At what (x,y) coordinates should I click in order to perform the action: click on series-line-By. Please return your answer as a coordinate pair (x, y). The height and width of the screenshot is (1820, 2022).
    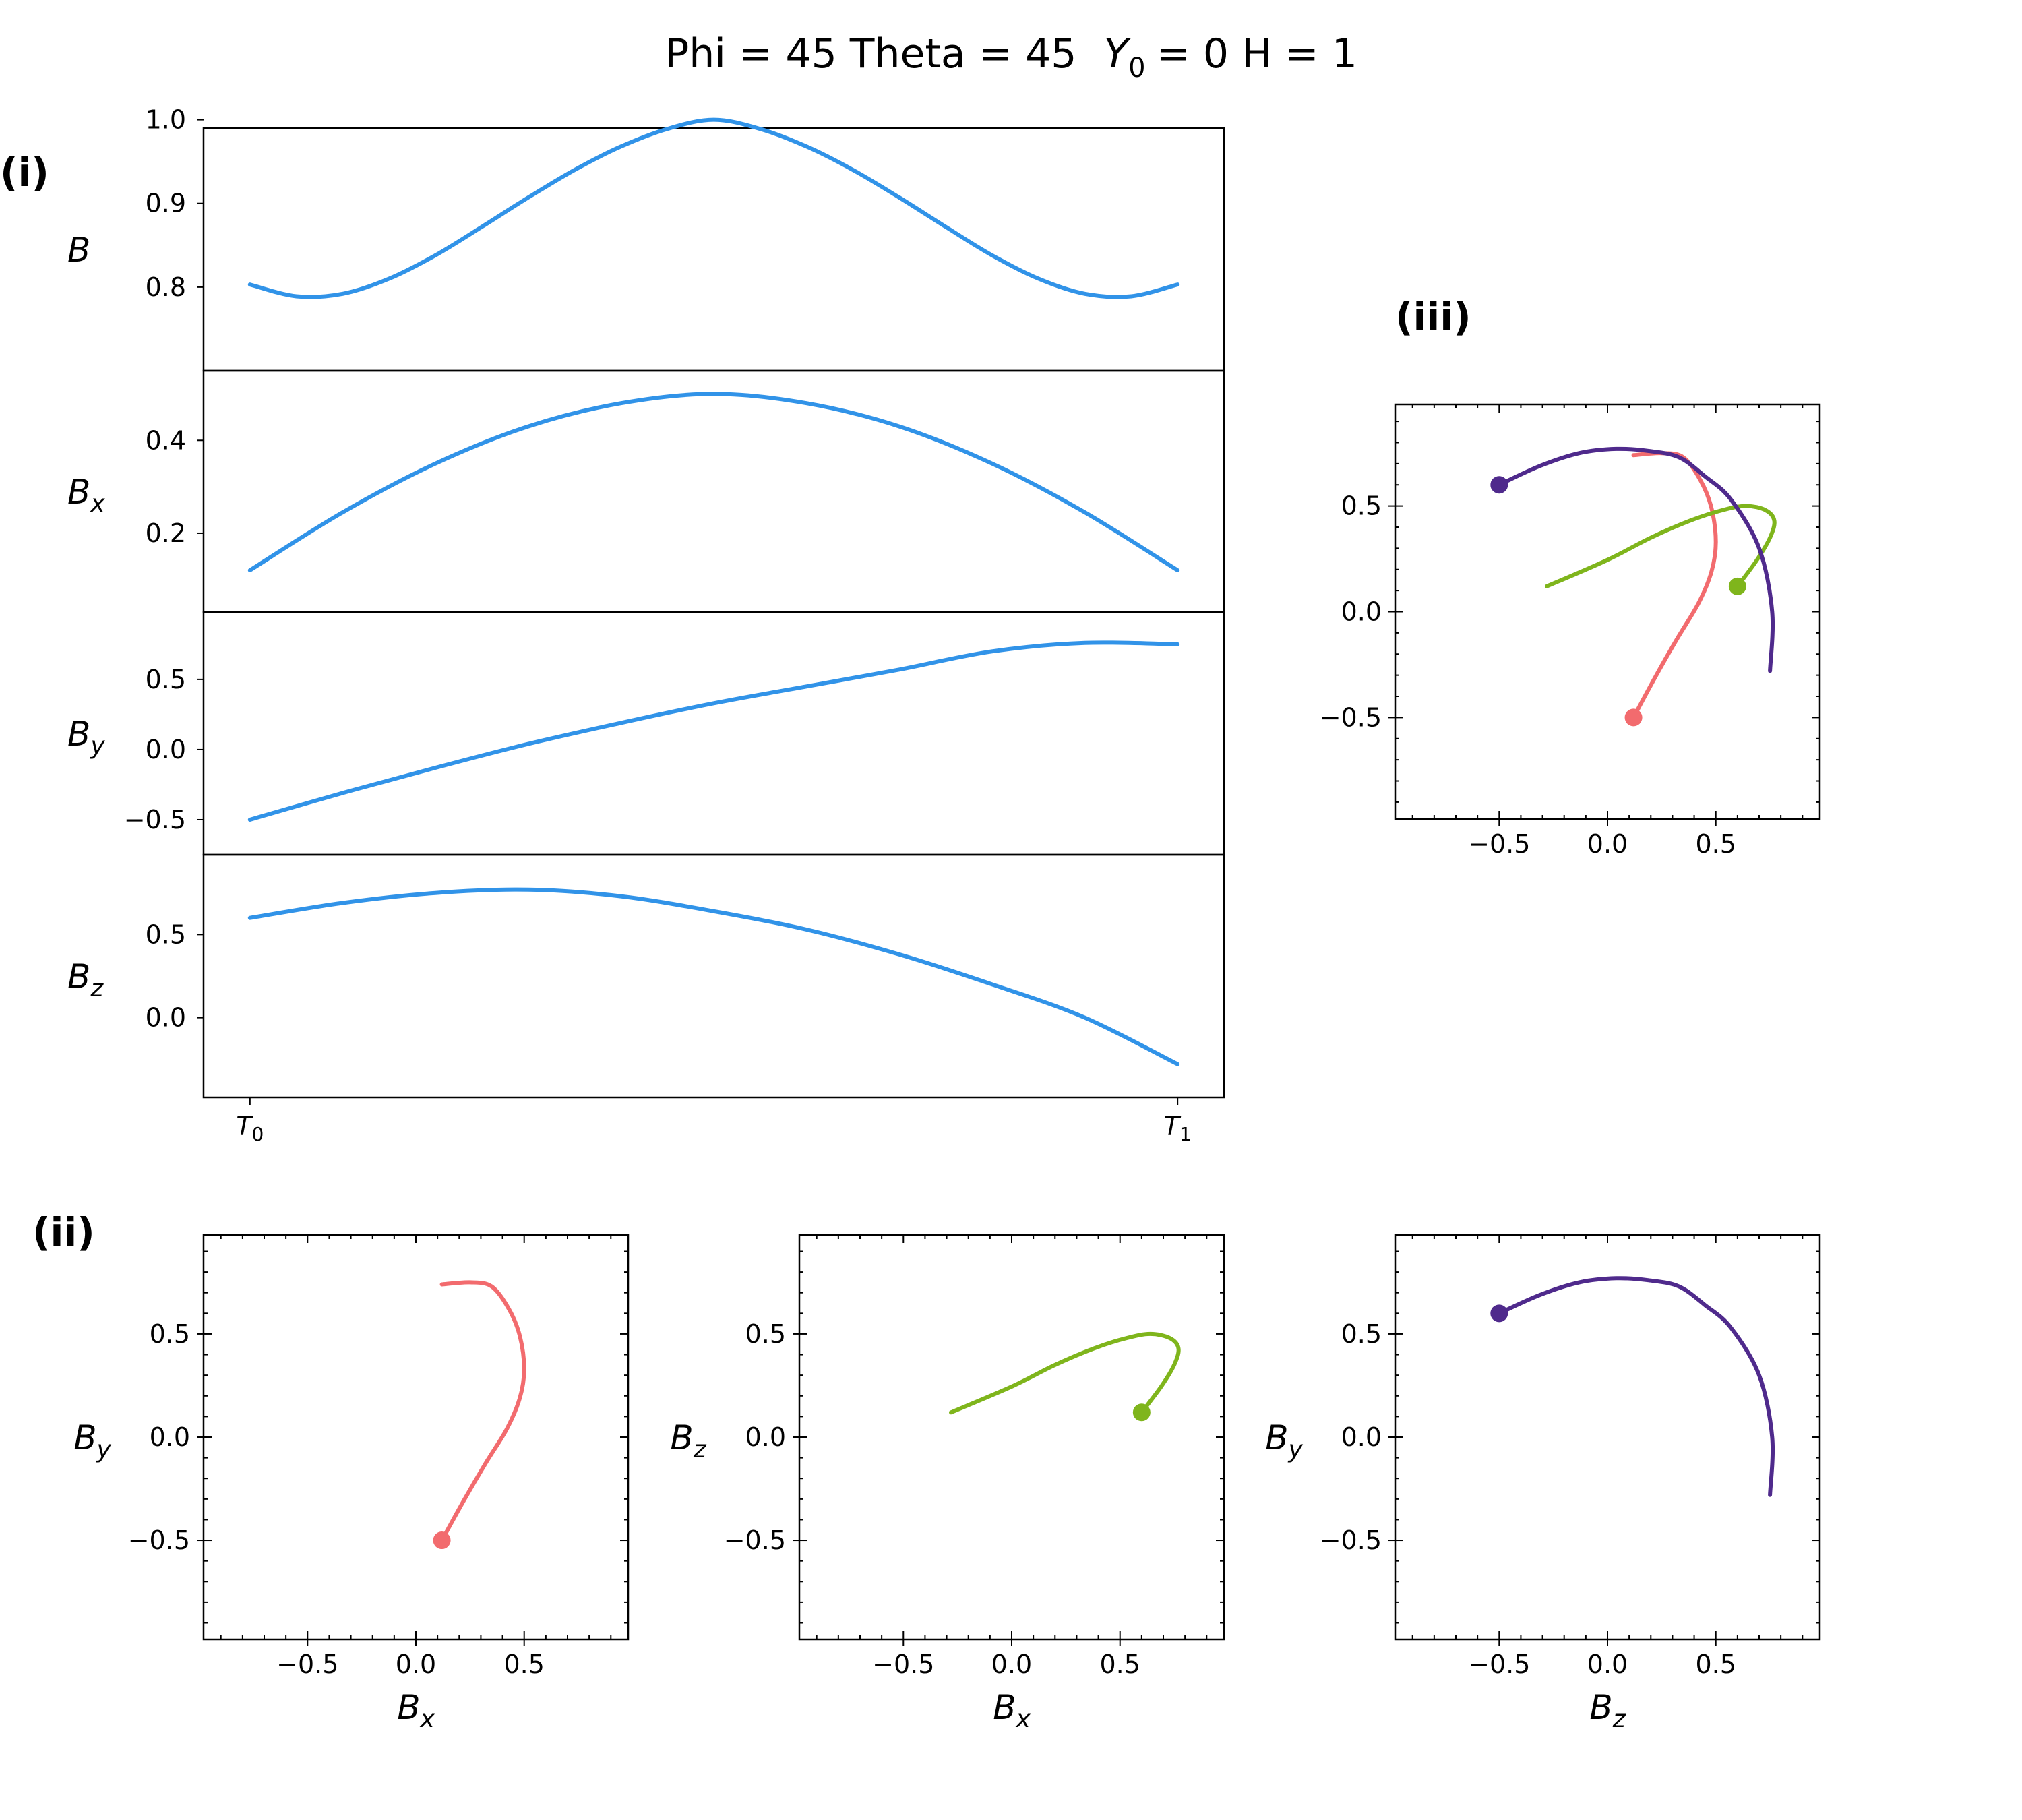
    Looking at the image, I should click on (713, 731).